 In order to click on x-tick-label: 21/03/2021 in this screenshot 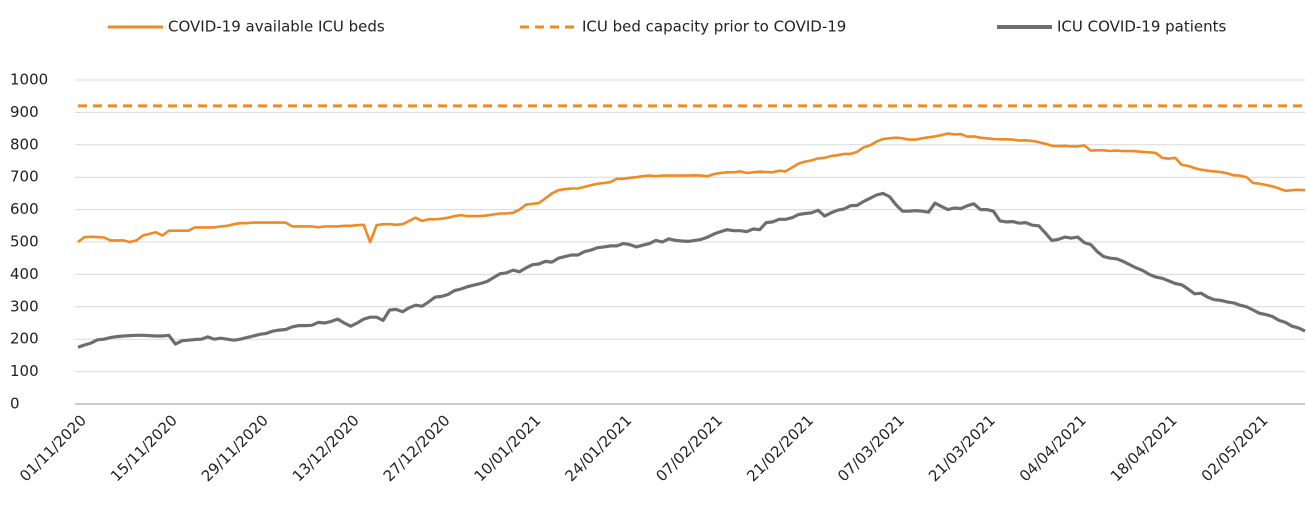, I will do `click(962, 448)`.